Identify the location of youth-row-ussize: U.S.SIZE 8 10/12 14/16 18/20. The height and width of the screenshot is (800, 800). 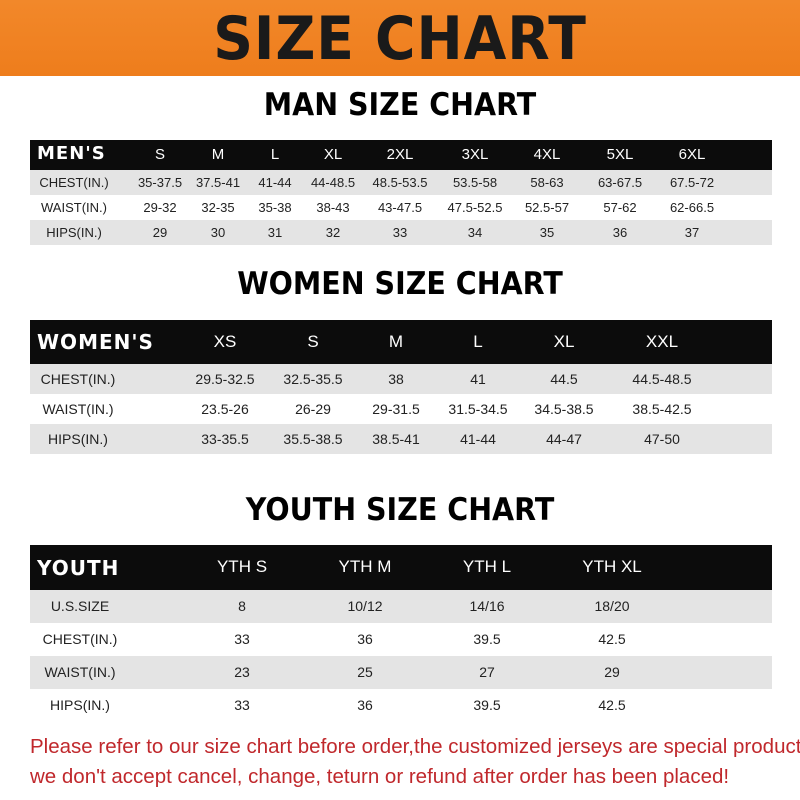
(401, 606).